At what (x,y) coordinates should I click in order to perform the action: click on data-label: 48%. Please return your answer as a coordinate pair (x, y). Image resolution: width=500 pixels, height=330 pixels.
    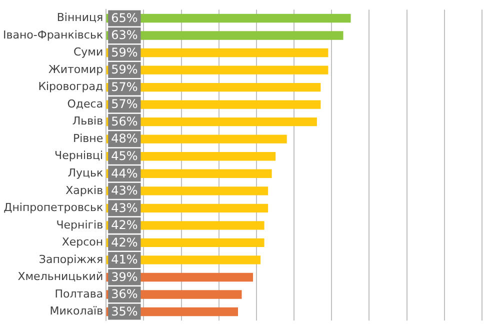
    Looking at the image, I should click on (124, 139).